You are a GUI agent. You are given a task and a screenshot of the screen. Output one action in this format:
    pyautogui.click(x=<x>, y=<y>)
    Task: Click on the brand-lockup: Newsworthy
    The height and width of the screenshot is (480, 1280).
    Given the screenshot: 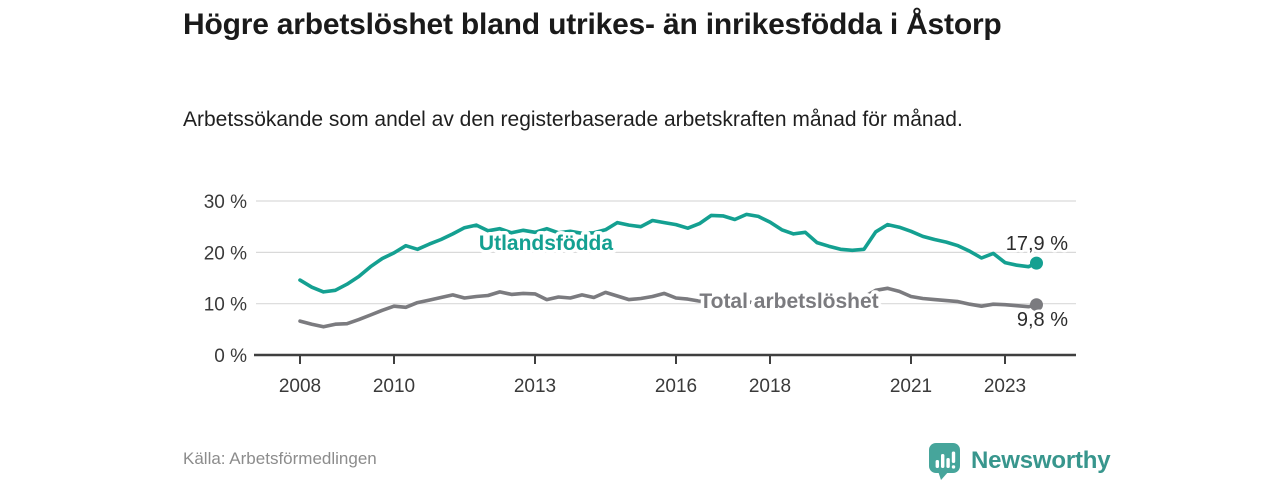 What is the action you would take?
    pyautogui.click(x=1019, y=461)
    